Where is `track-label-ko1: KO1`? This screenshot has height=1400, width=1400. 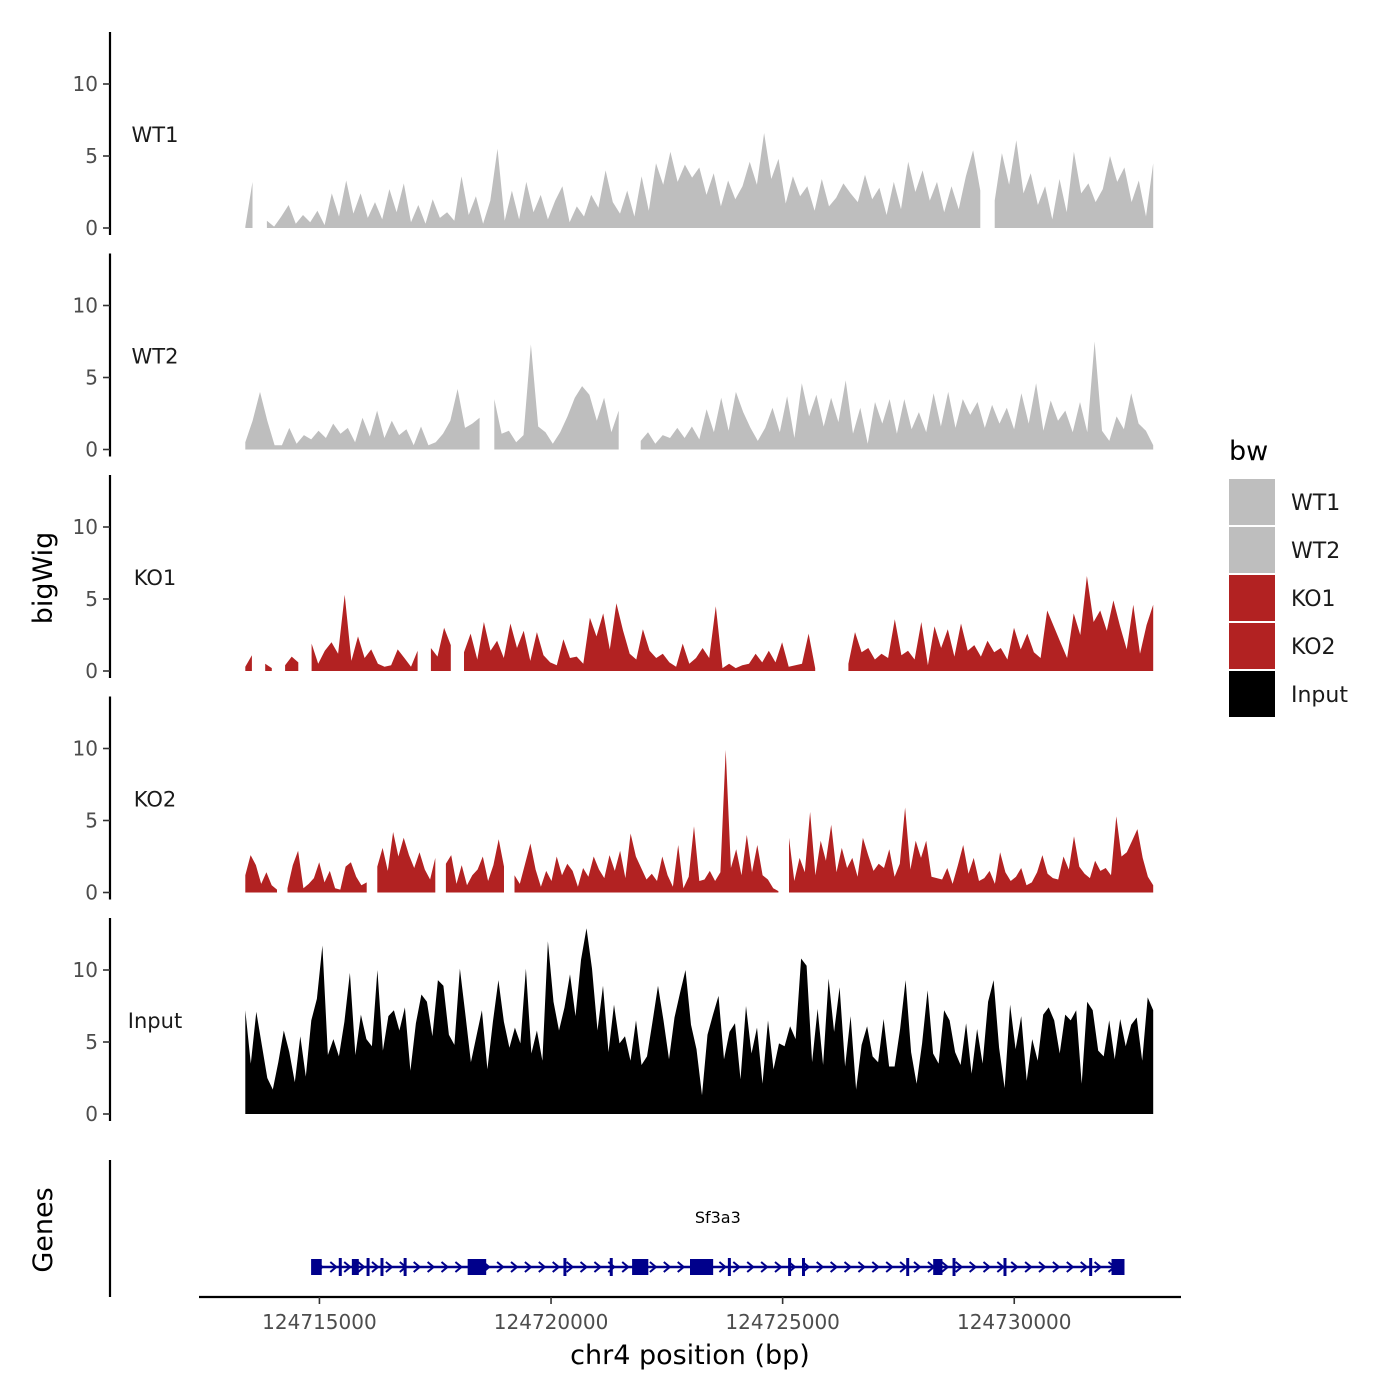
track-label-ko1: KO1 is located at coordinates (155, 578).